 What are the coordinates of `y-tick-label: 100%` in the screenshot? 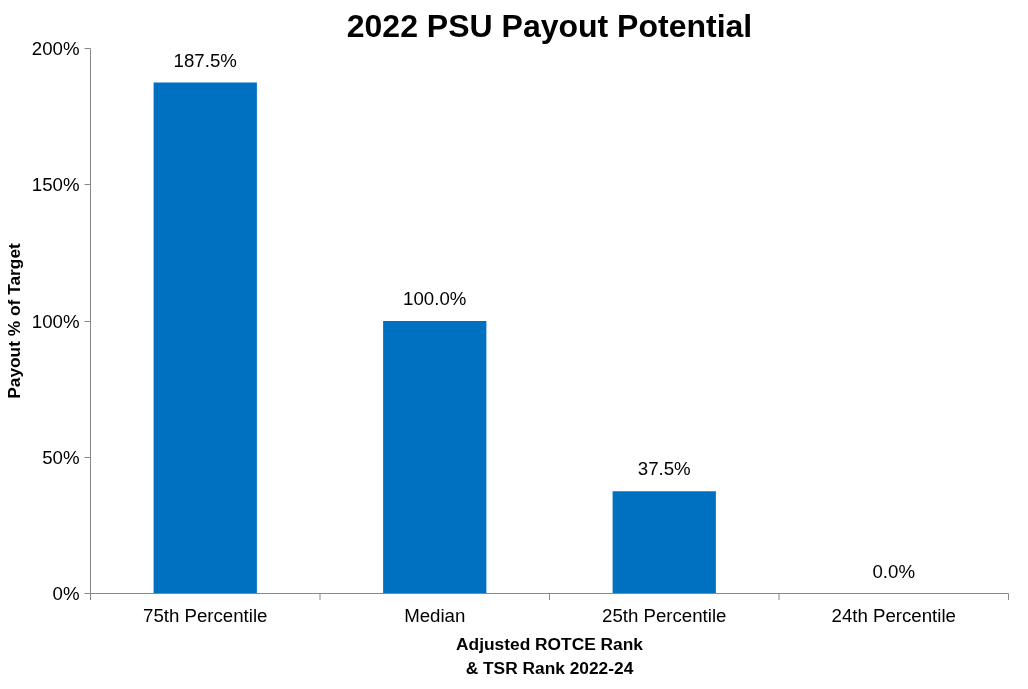 It's located at (55, 321).